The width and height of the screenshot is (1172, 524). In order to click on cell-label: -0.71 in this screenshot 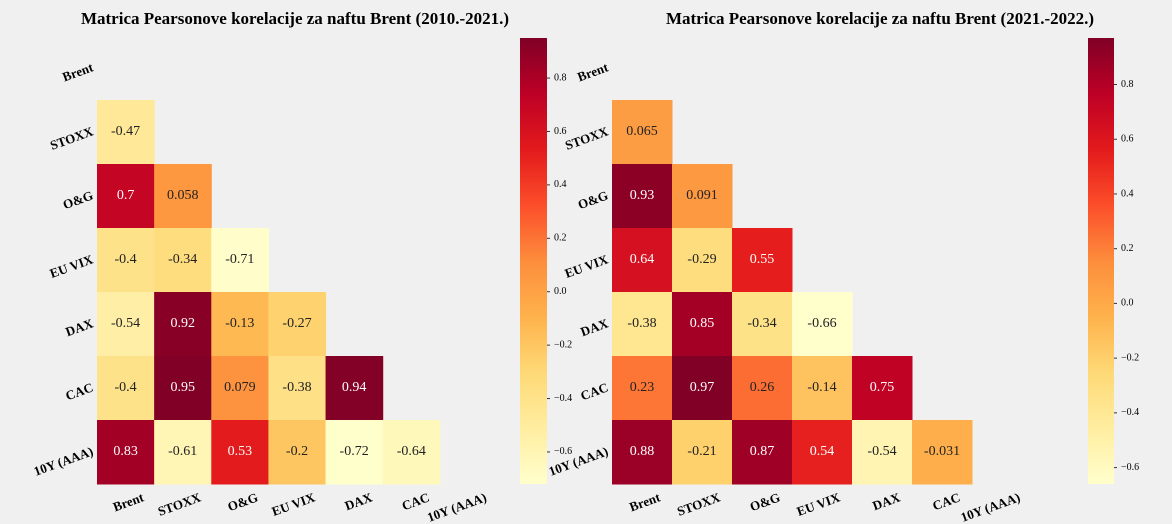, I will do `click(239, 259)`.